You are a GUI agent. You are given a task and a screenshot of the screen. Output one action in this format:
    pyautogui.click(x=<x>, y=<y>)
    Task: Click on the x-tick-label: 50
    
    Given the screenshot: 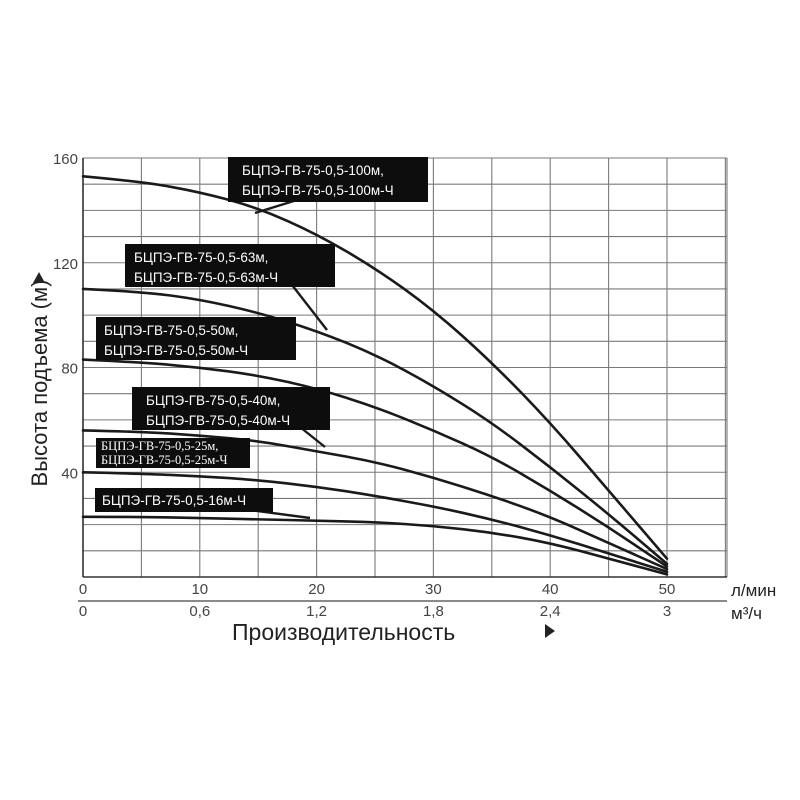 What is the action you would take?
    pyautogui.click(x=667, y=589)
    